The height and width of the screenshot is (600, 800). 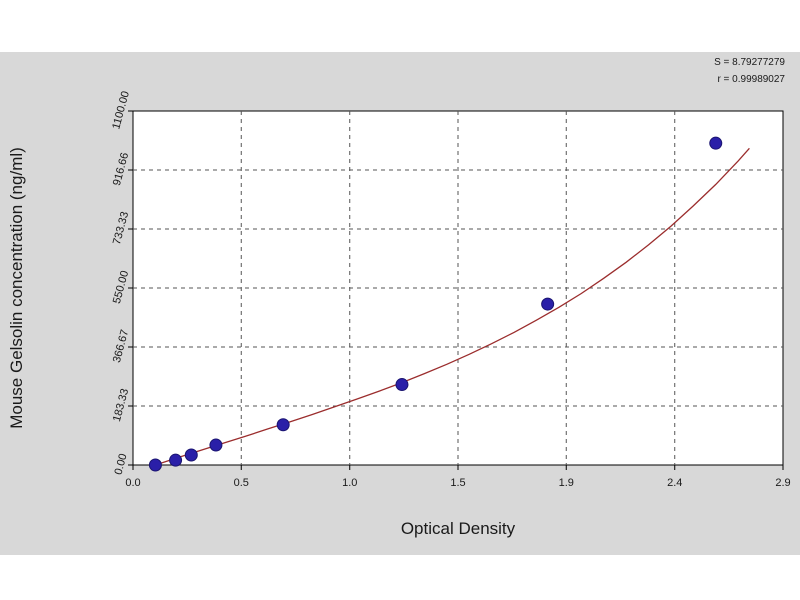 What do you see at coordinates (349, 483) in the screenshot?
I see `x-tick-label: 1.0` at bounding box center [349, 483].